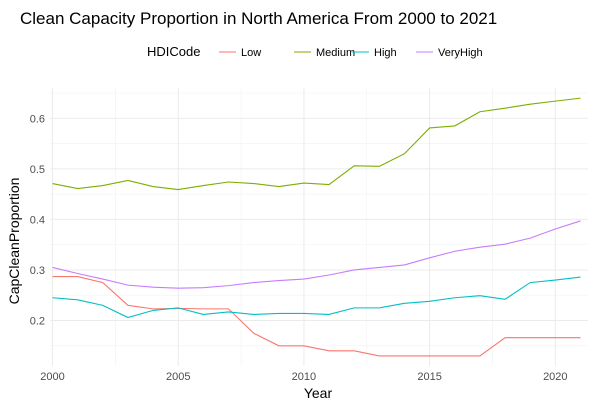  Describe the element at coordinates (316, 297) in the screenshot. I see `series-line-high` at that location.